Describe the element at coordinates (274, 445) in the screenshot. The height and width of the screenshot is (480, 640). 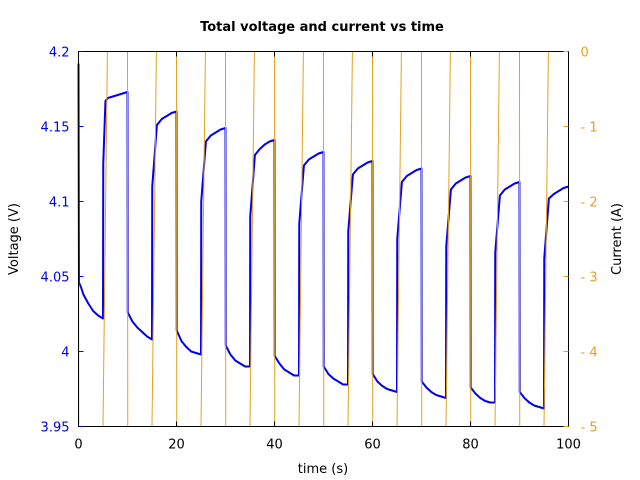
I see `x-tick-label: 40` at that location.